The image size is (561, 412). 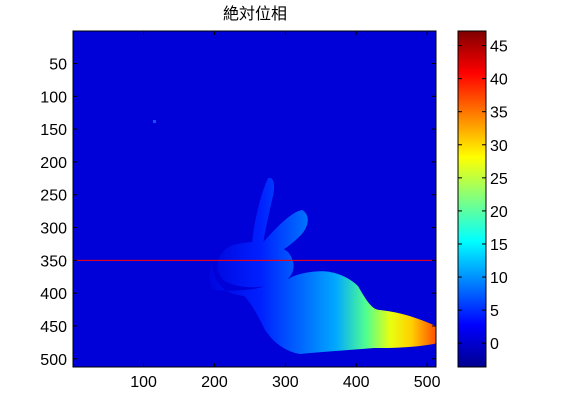 What do you see at coordinates (154, 121) in the screenshot?
I see `speck` at bounding box center [154, 121].